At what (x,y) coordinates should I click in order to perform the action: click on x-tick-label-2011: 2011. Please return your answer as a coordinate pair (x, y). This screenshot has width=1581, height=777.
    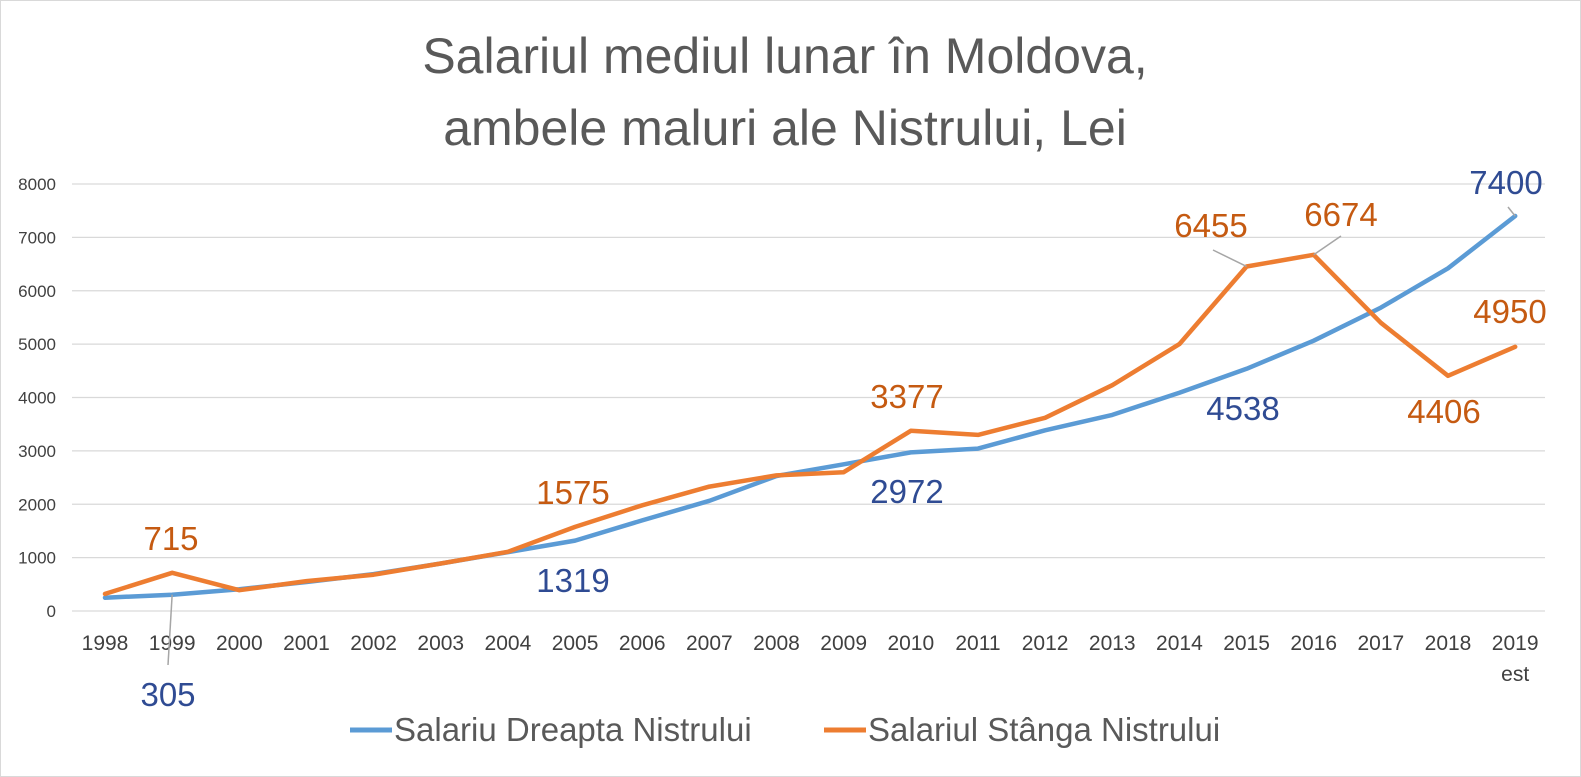
    Looking at the image, I should click on (977, 643).